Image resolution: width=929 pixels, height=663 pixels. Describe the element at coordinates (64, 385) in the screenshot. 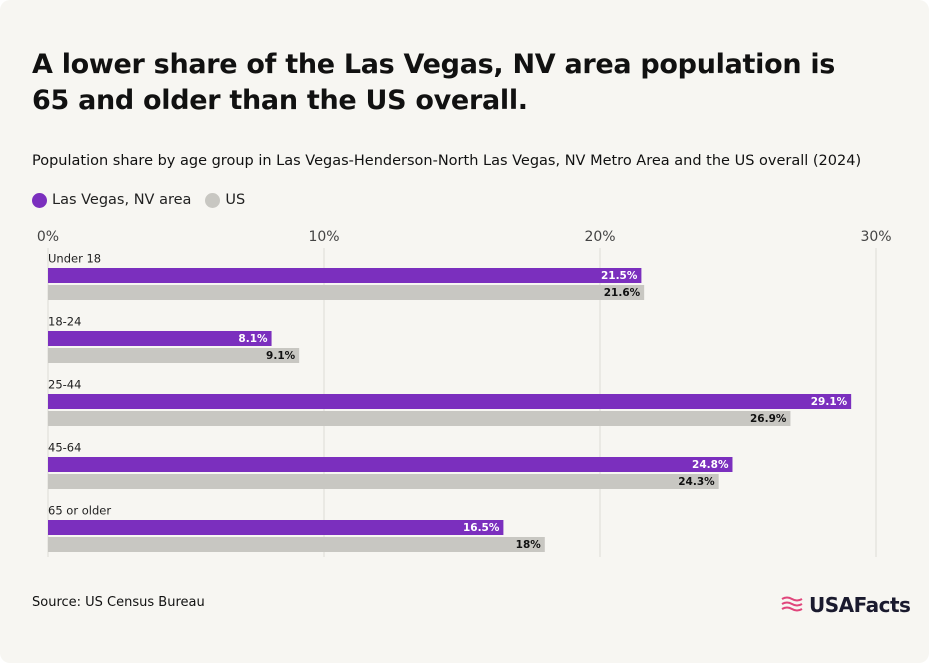

I see `category-label: 25-44` at that location.